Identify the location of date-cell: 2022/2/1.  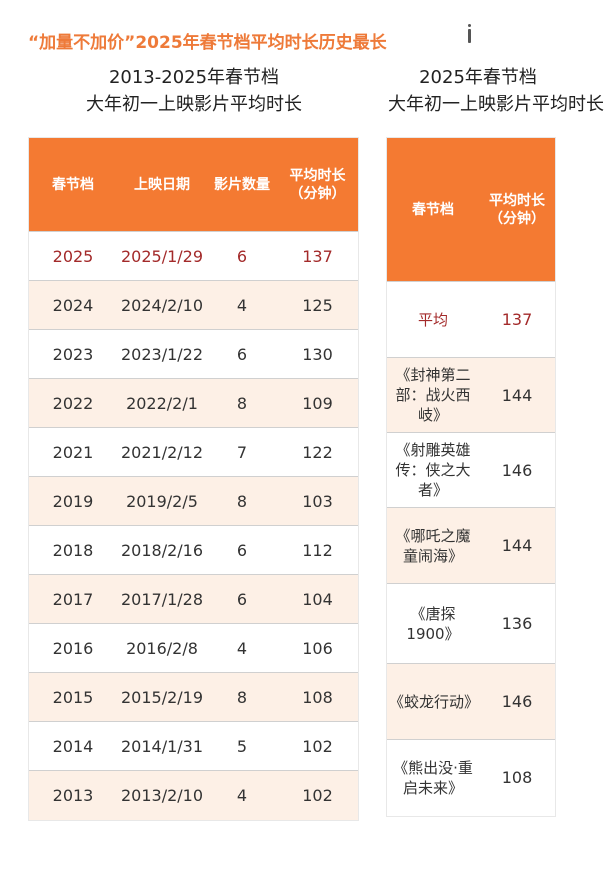
(162, 403).